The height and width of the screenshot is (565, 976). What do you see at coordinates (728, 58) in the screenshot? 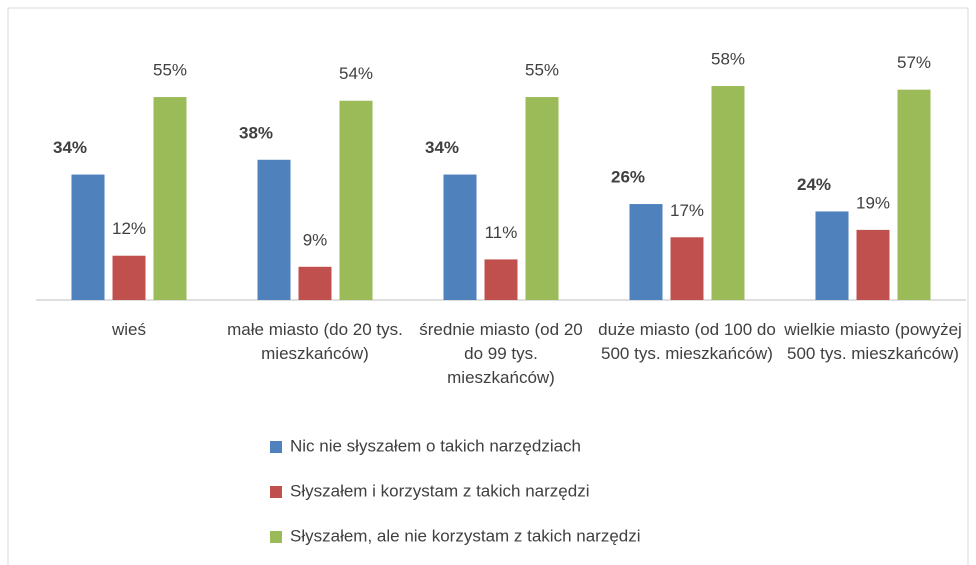
I see `data-label: 58%` at bounding box center [728, 58].